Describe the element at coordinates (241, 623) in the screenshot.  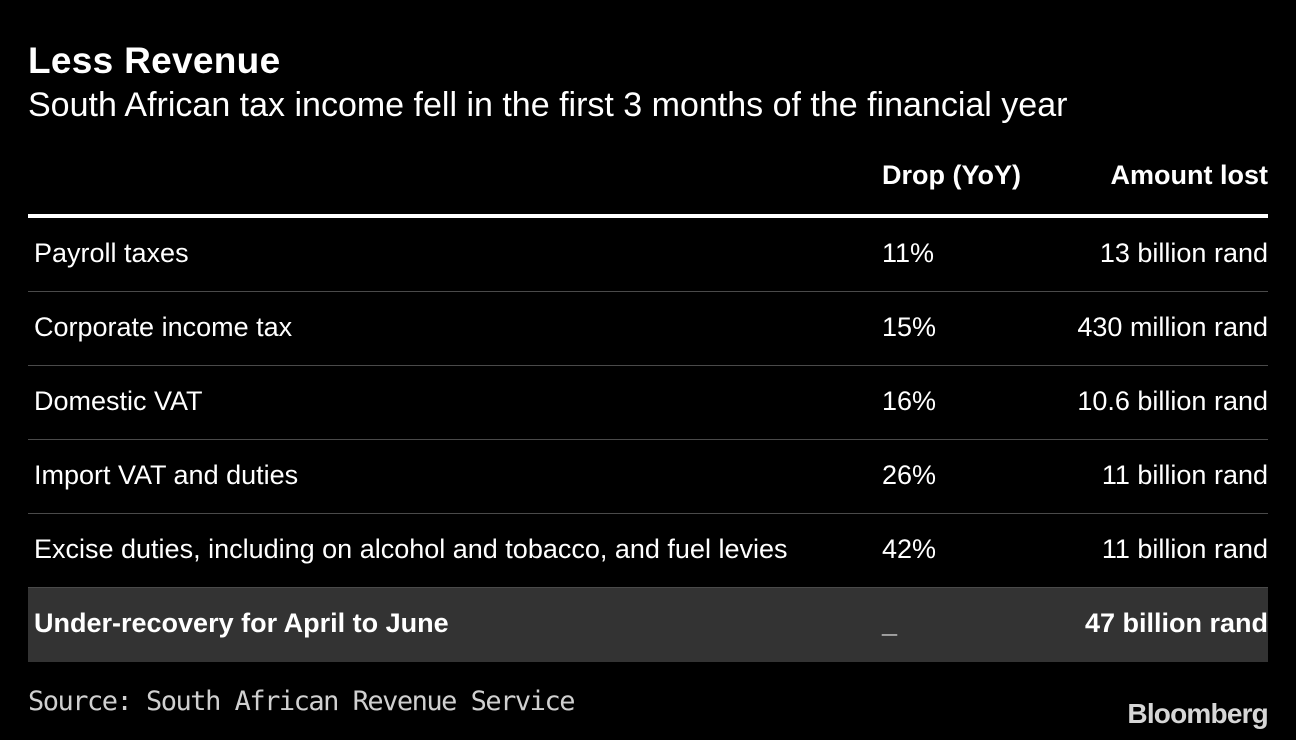
I see `total-category-cell: Under-recovery for April to June` at that location.